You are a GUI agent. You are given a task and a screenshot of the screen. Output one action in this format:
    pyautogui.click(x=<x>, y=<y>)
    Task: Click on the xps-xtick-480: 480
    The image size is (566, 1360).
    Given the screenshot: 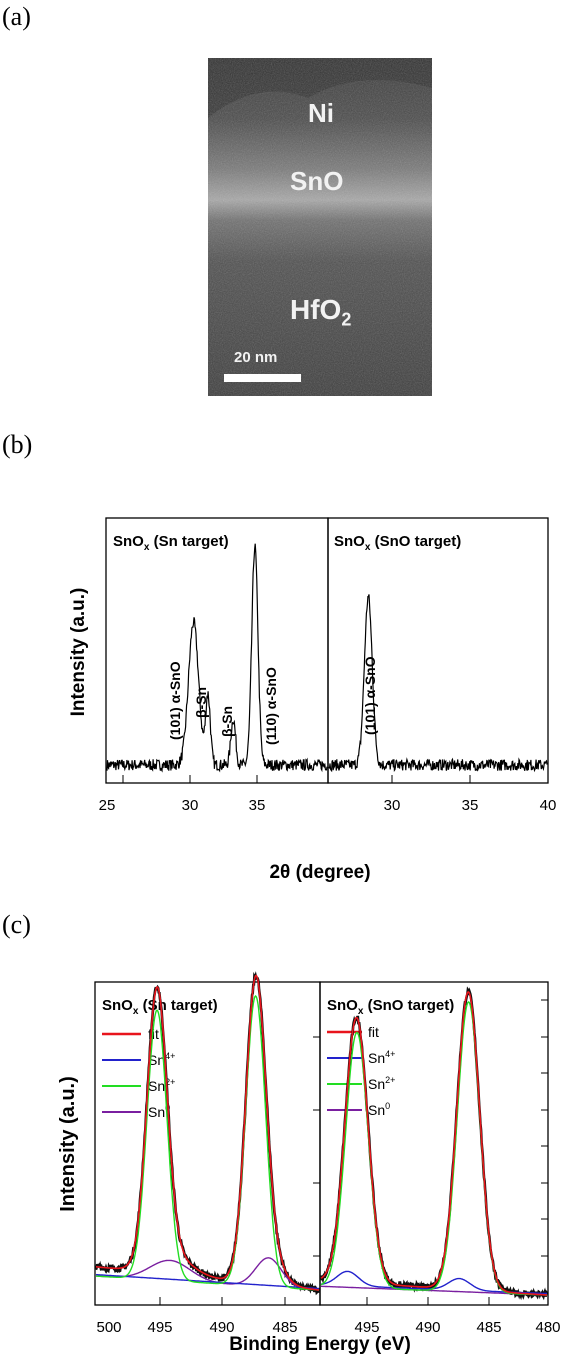 What is the action you would take?
    pyautogui.click(x=547, y=1327)
    